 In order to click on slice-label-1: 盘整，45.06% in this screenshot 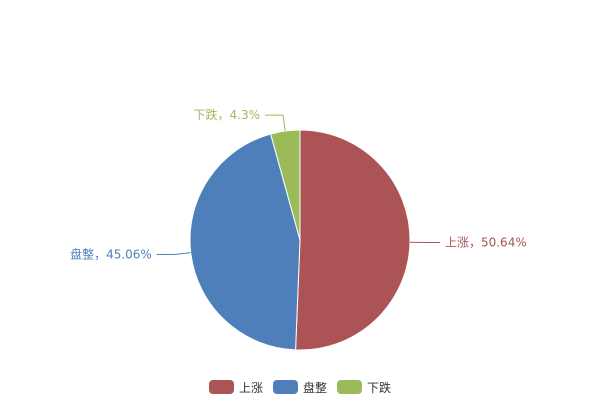, I will do `click(111, 253)`.